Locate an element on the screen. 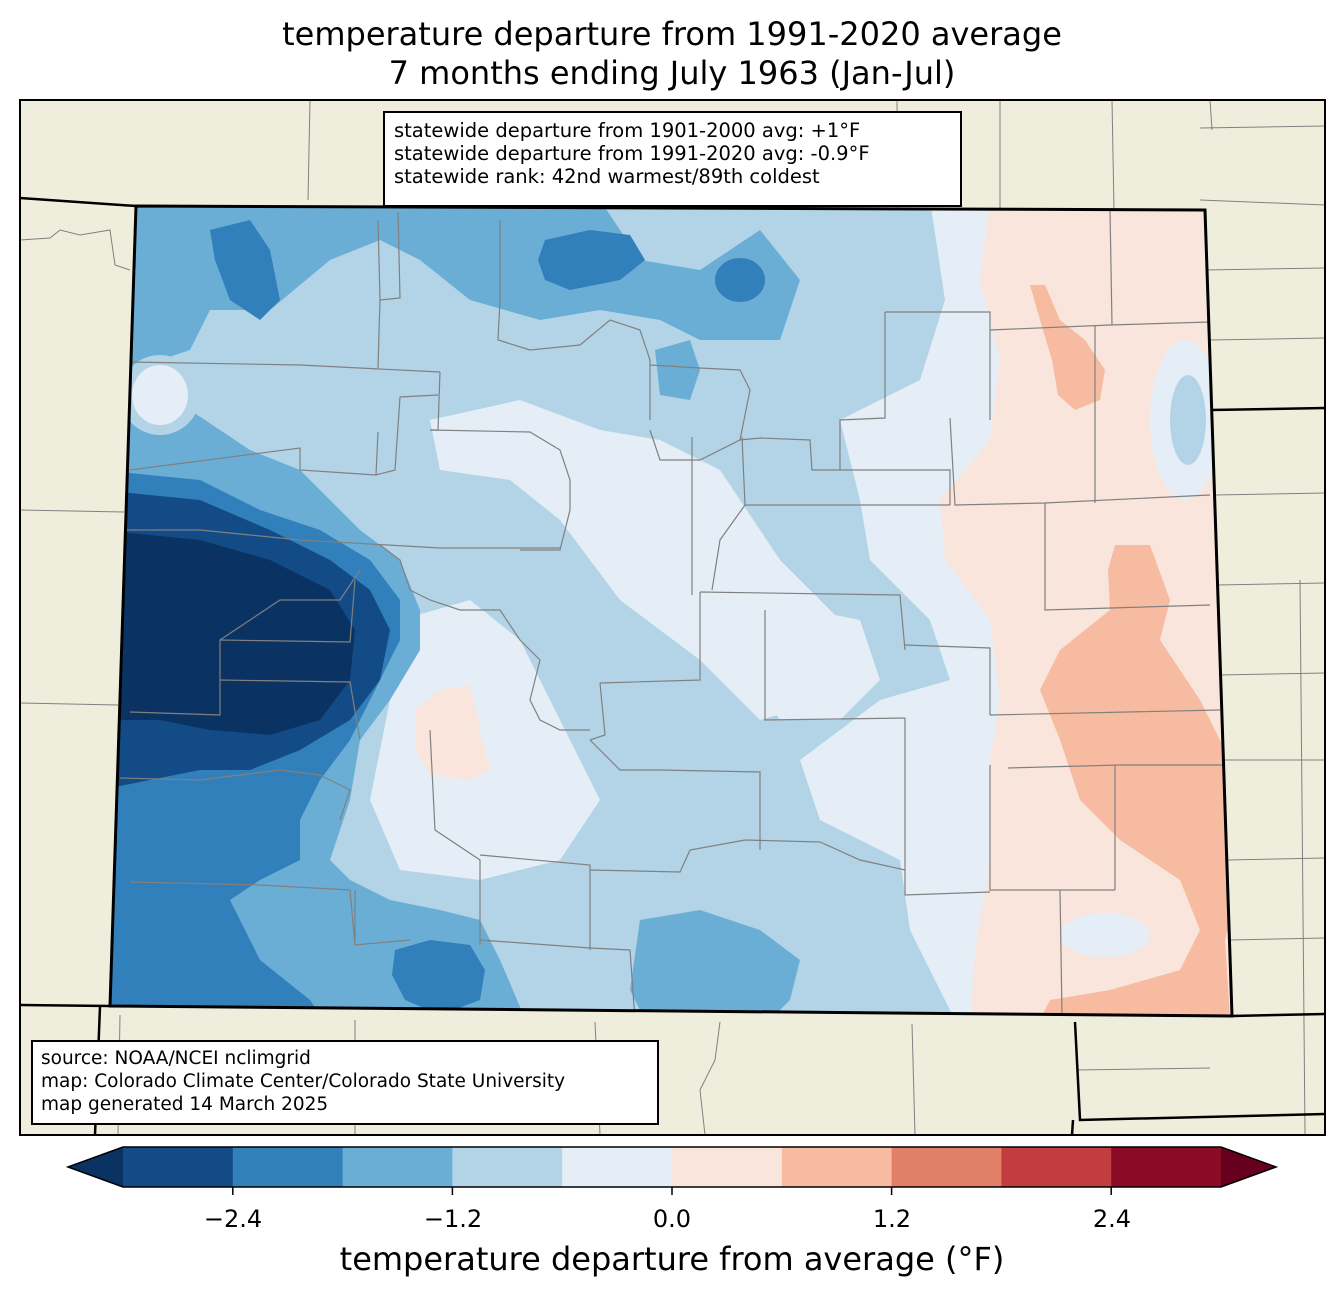 Image resolution: width=1344 pixels, height=1299 pixels. colorbar-outline is located at coordinates (672, 1167).